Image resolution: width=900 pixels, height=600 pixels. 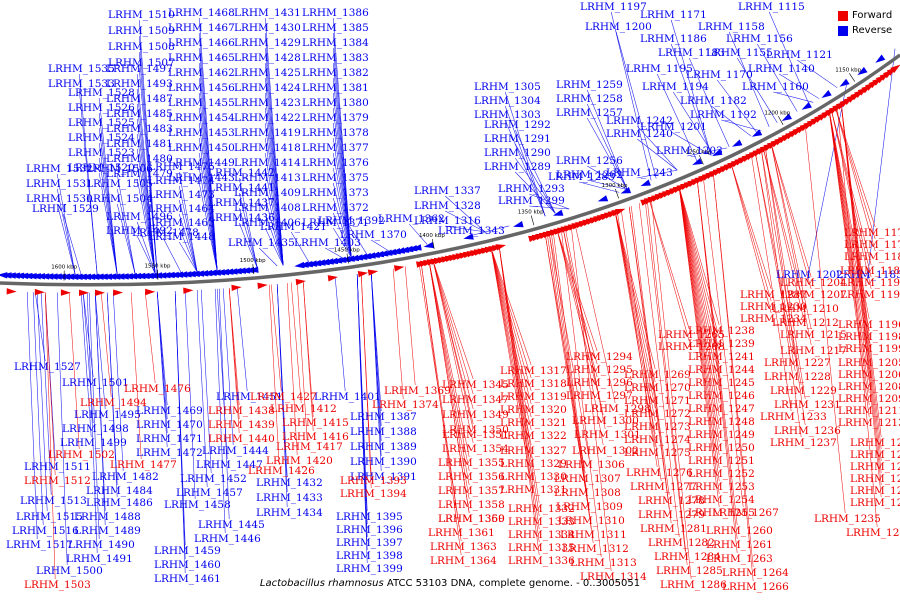 I want to click on gene-label-lrhm_1395: LRHM_1395, so click(x=369, y=517).